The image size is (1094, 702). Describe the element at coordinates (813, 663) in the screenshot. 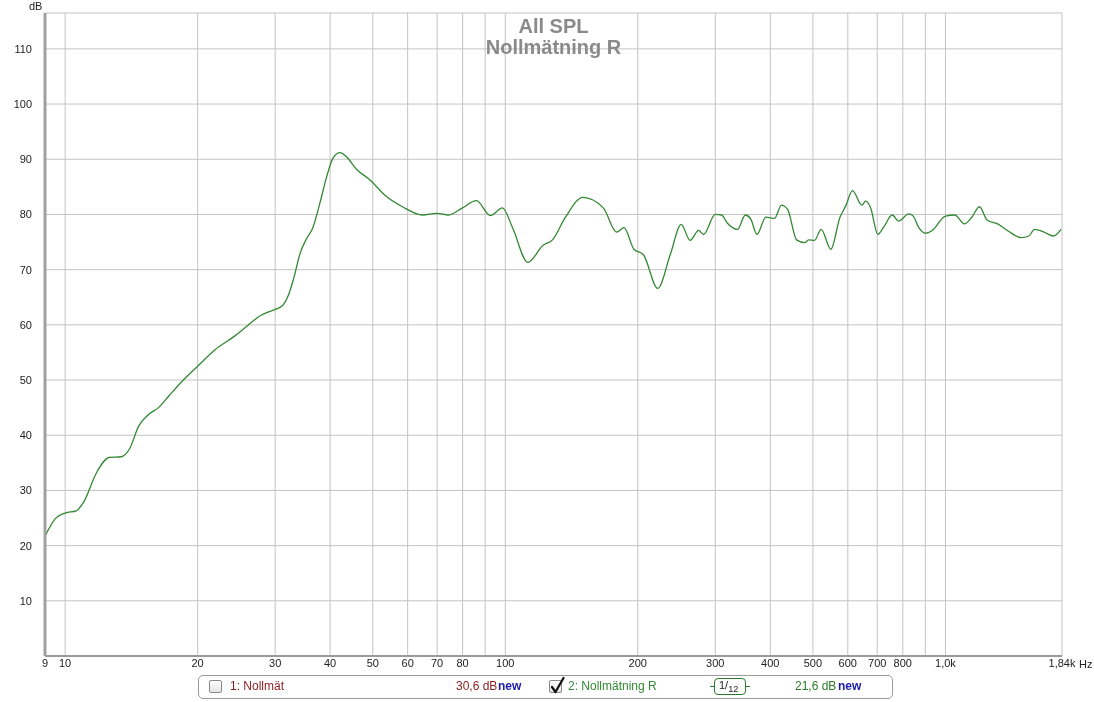

I see `x-tick-label: 500` at that location.